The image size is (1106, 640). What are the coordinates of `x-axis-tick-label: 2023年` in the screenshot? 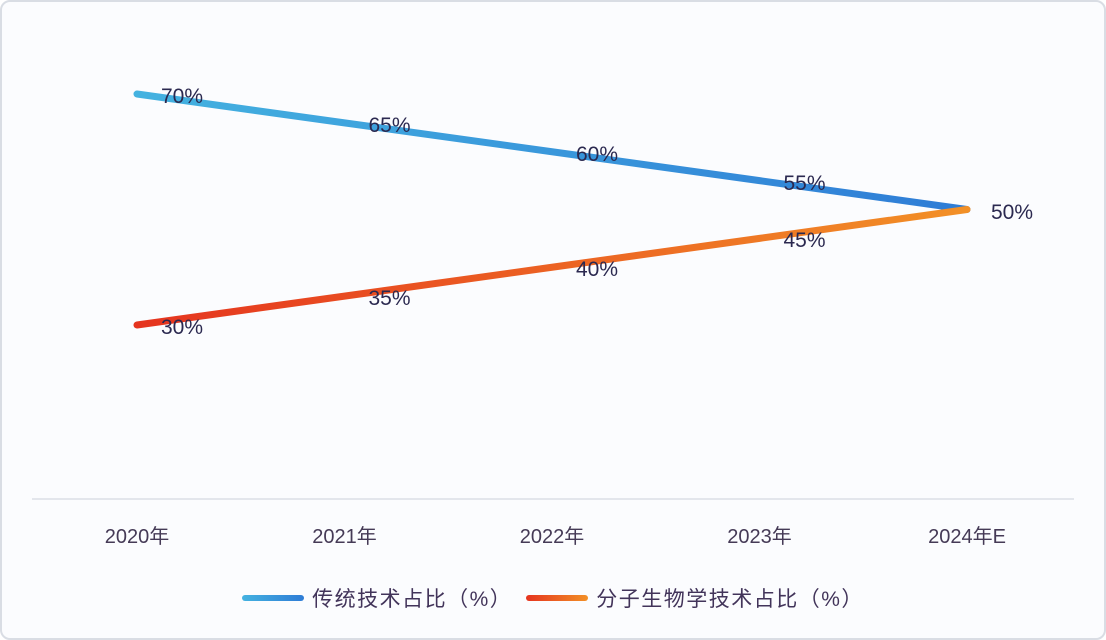 It's located at (759, 537).